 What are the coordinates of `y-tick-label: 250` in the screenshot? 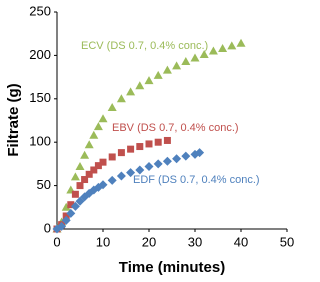 It's located at (40, 10).